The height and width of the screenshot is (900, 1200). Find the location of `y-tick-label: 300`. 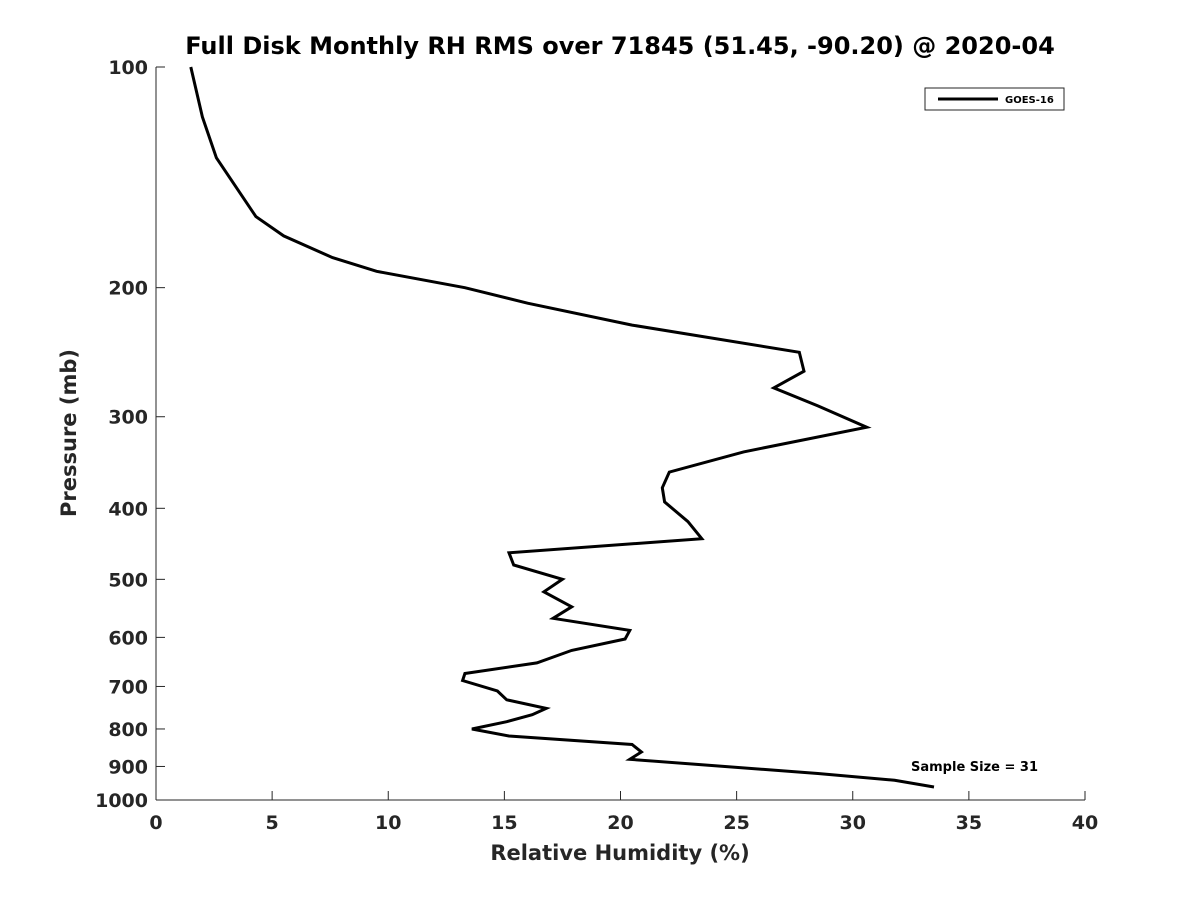

y-tick-label: 300 is located at coordinates (128, 418).